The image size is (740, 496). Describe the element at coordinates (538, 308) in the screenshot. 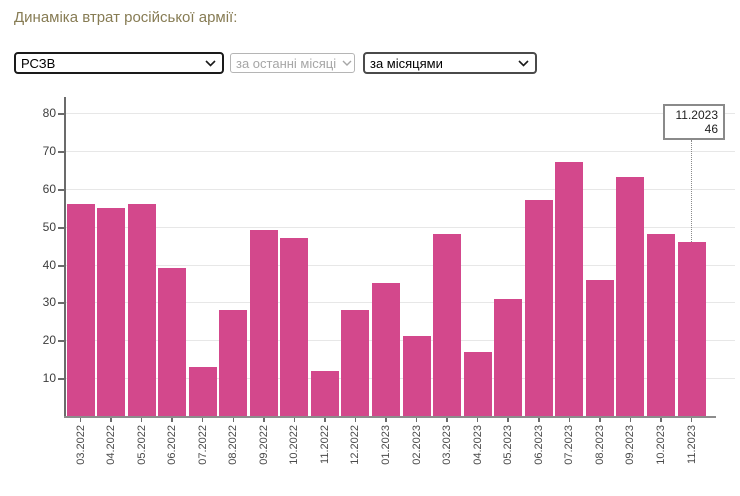

I see `bar-06.2023` at that location.